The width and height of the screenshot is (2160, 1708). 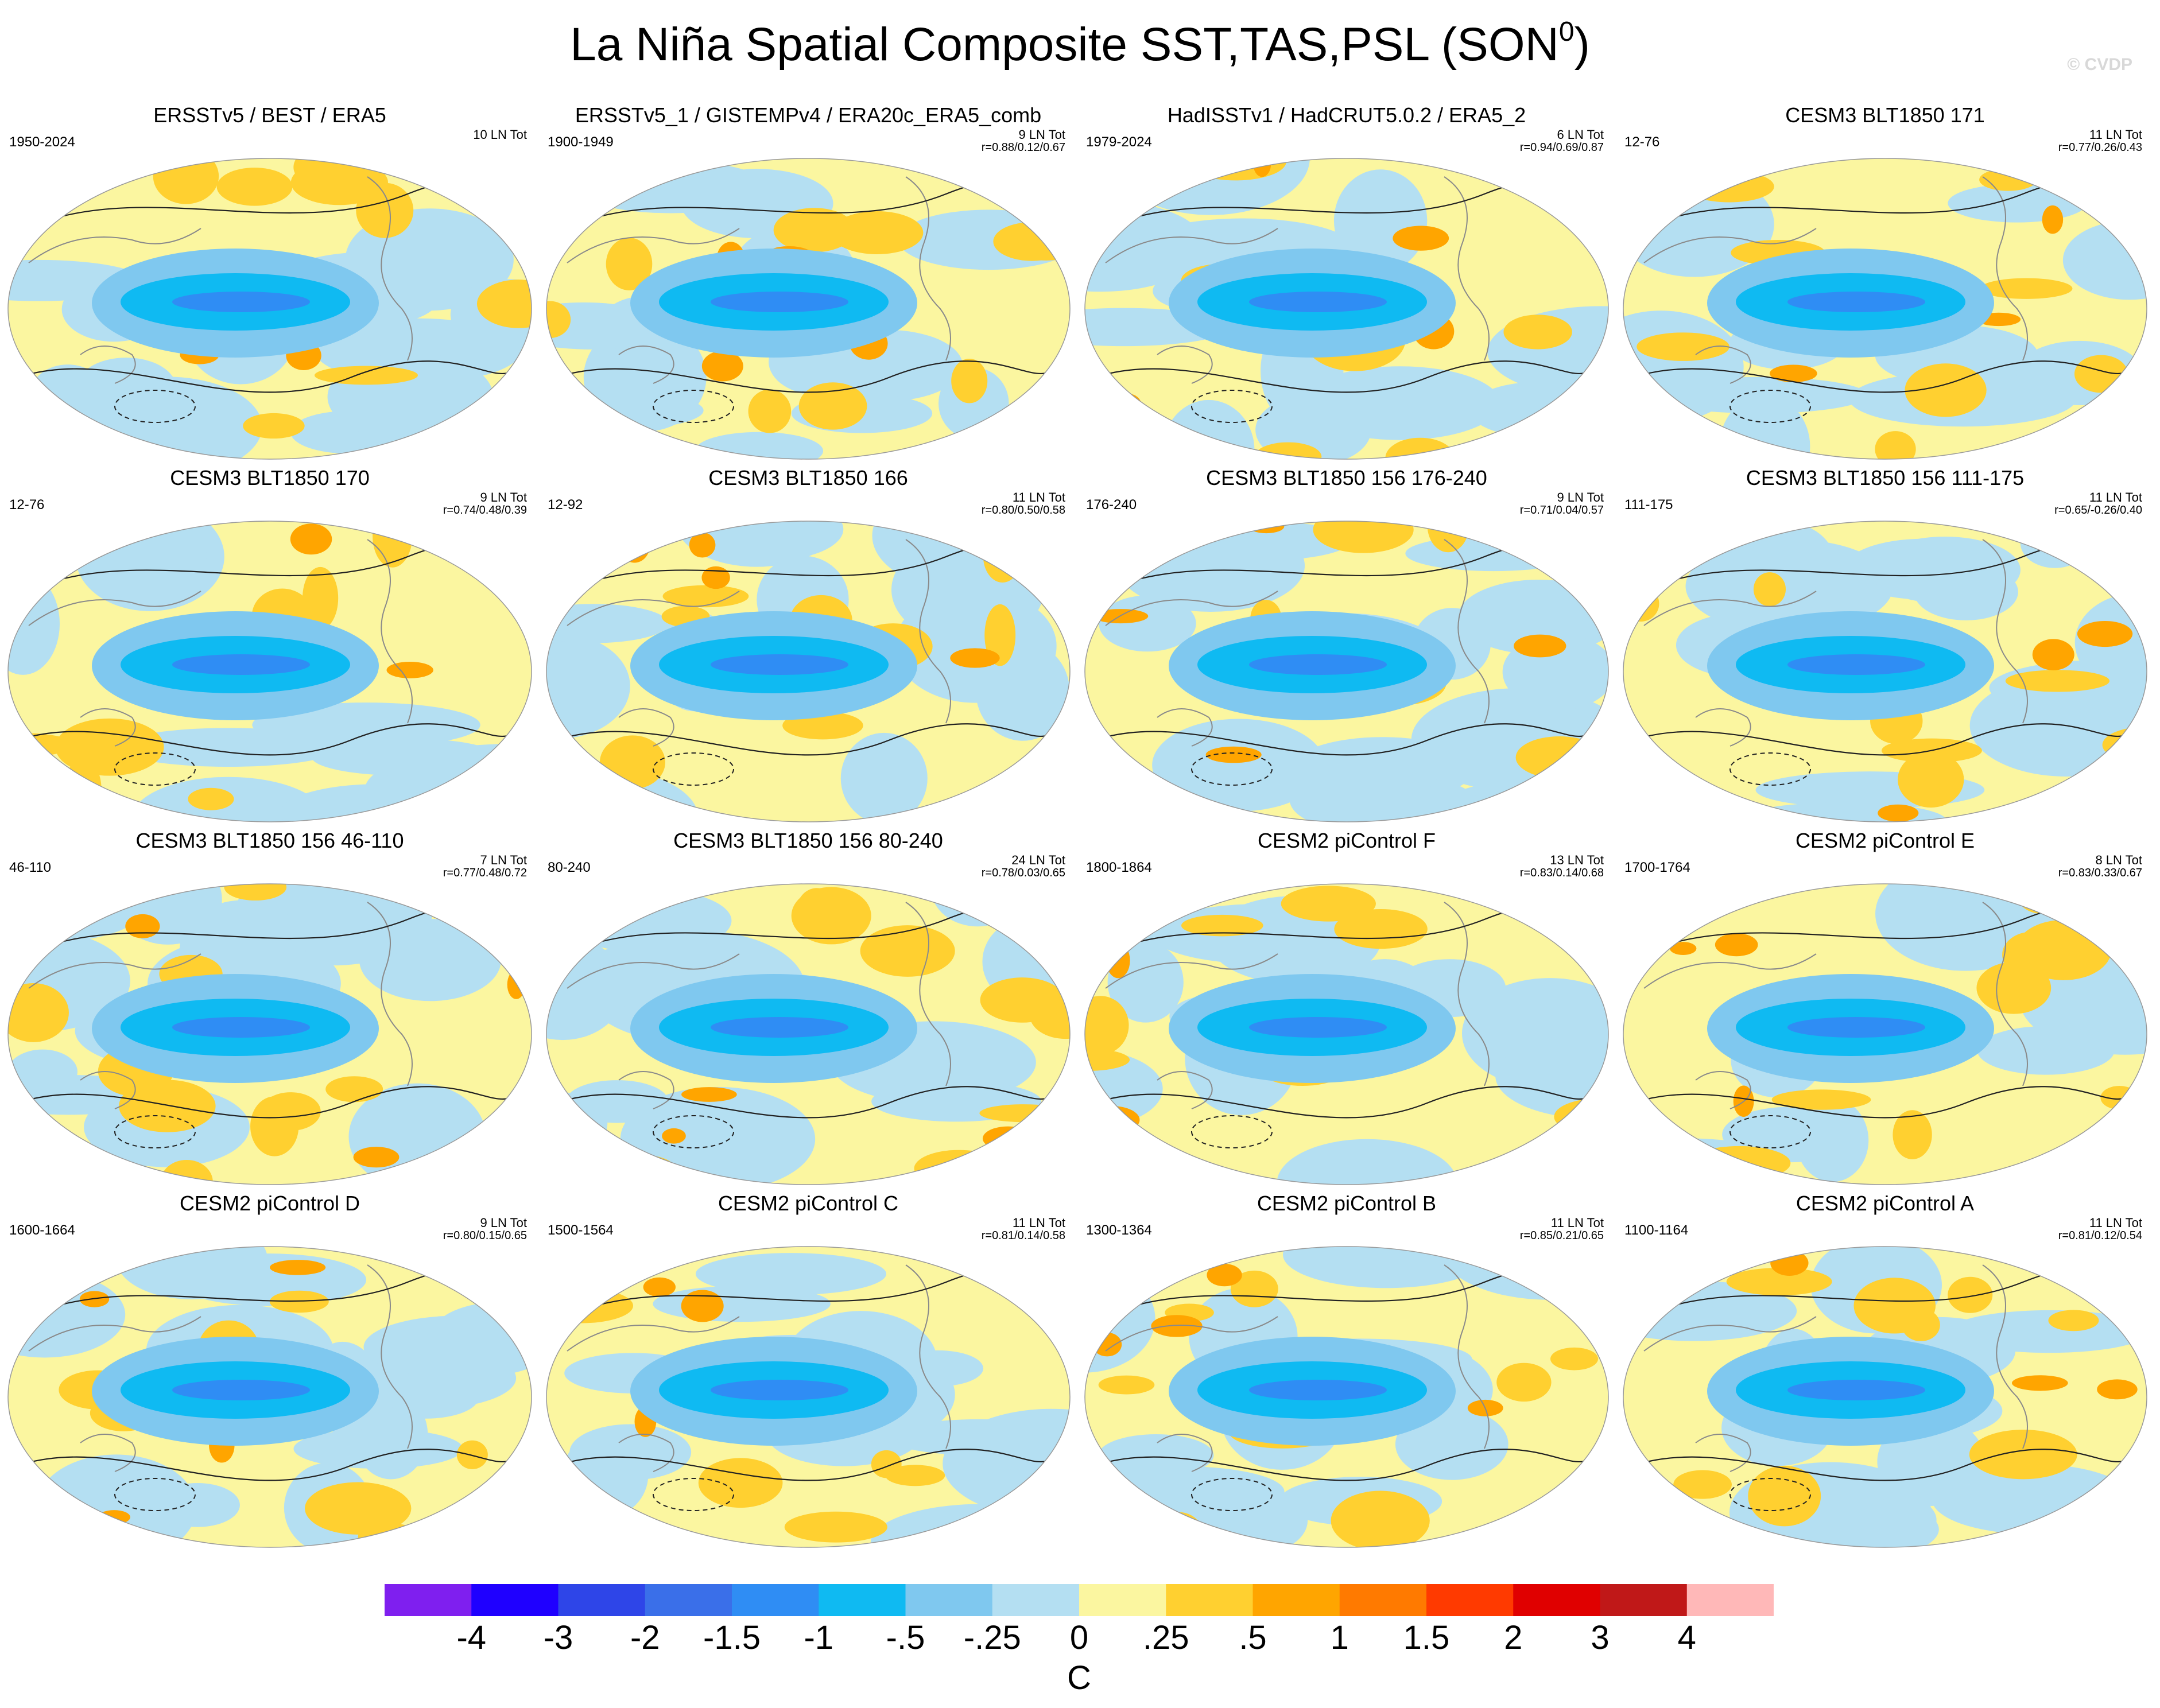 I want to click on panel-period: 1500-1564, so click(x=581, y=1230).